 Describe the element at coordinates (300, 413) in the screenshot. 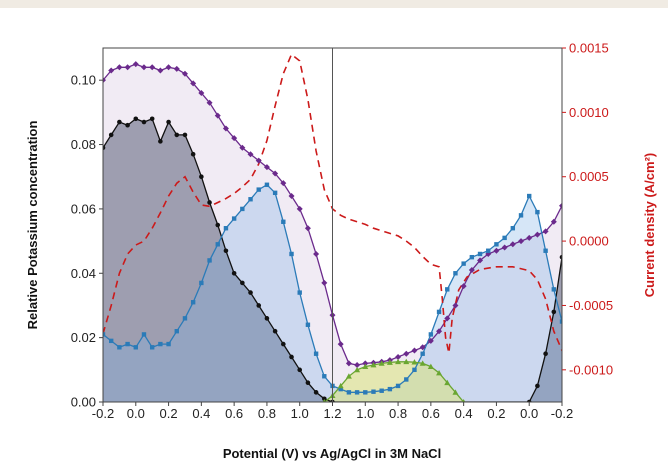

I see `x-tick-label: 1.0` at that location.